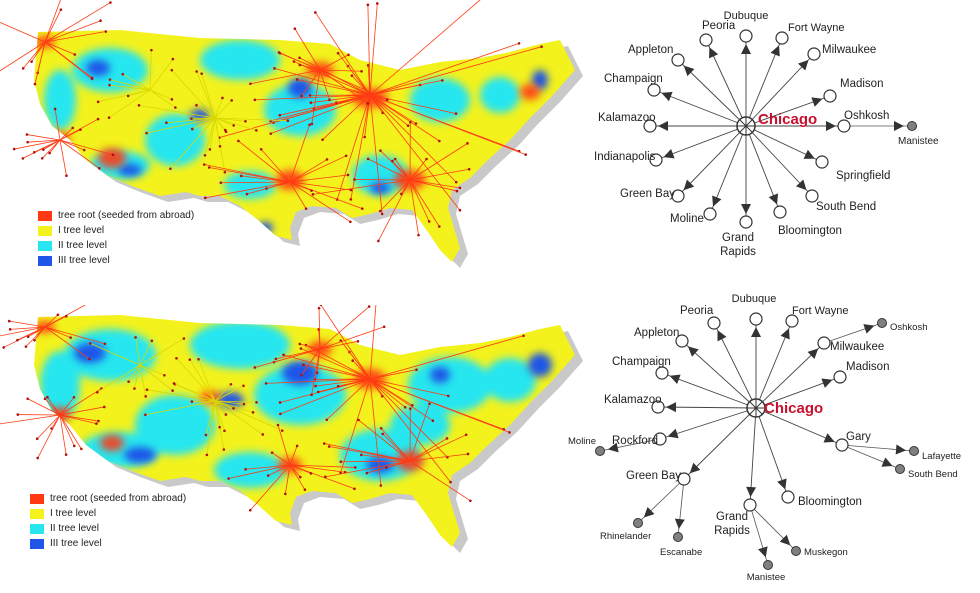 This screenshot has width=980, height=593. Describe the element at coordinates (654, 90) in the screenshot. I see `node-champaign` at that location.